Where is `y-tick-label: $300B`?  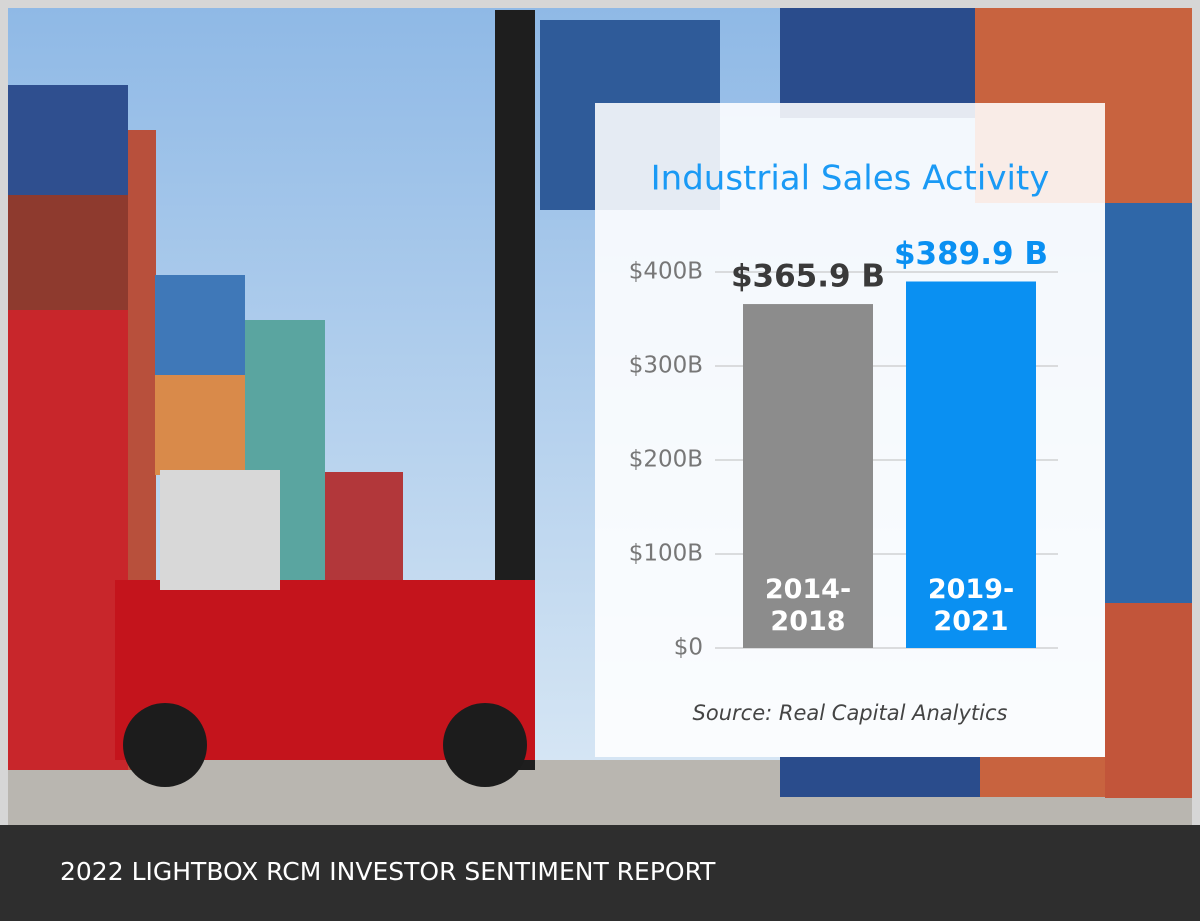
y-tick-label: $300B is located at coordinates (666, 366).